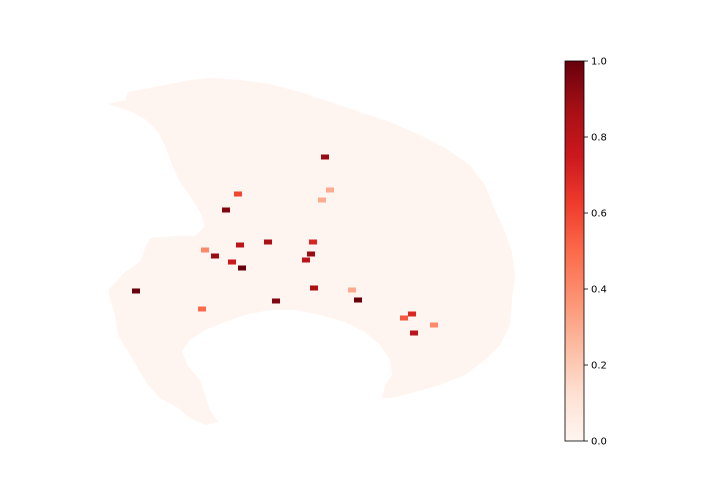 Image resolution: width=720 pixels, height=504 pixels. What do you see at coordinates (599, 214) in the screenshot?
I see `colorbar-tick-label-3: 0.6` at bounding box center [599, 214].